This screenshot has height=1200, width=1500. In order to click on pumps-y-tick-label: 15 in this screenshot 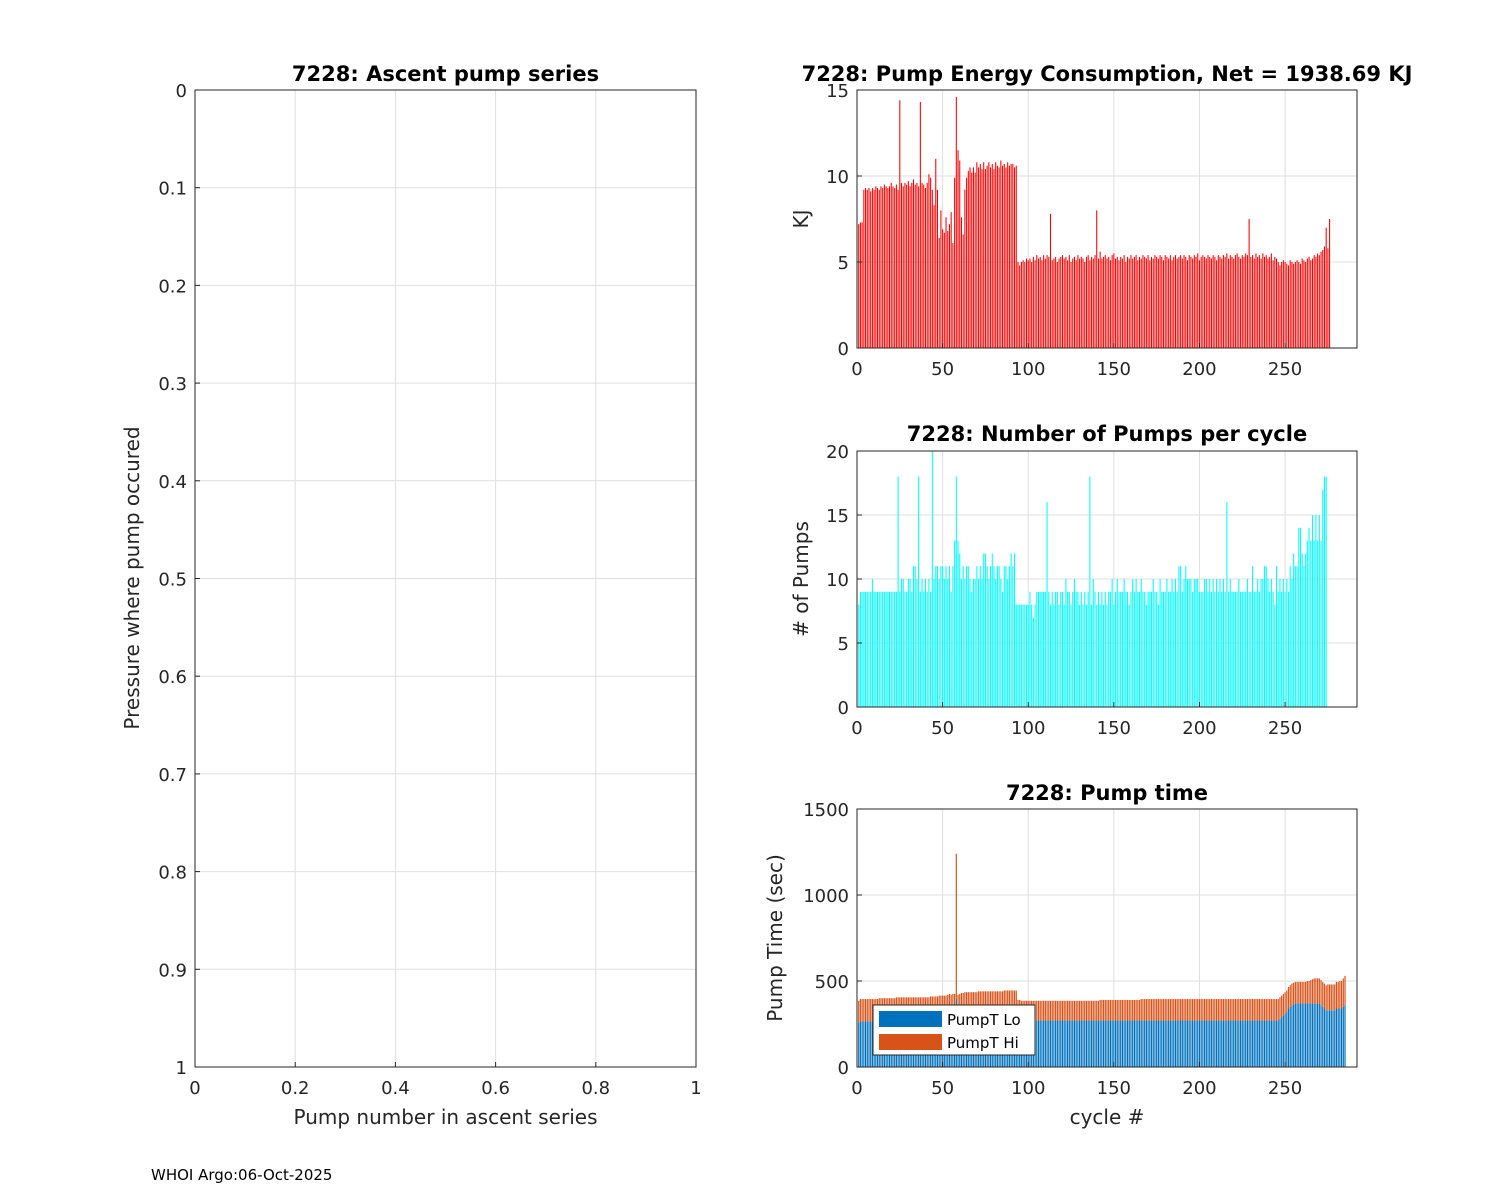, I will do `click(837, 516)`.